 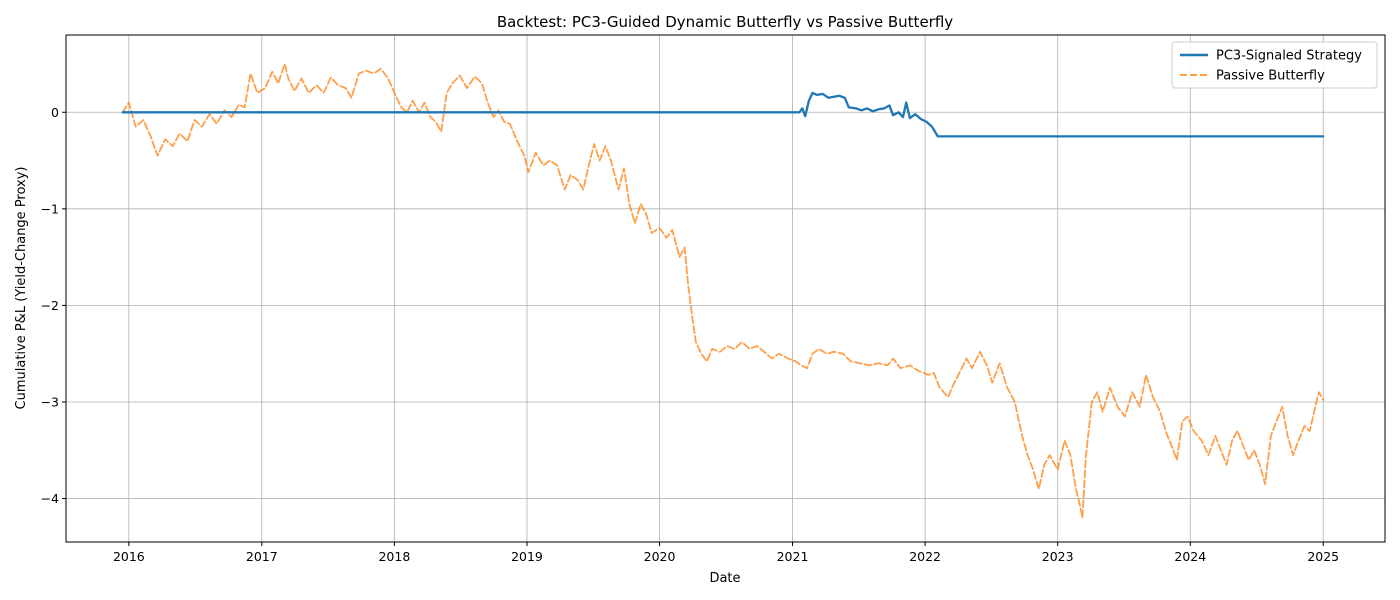 I want to click on legend-box, so click(x=1274, y=65).